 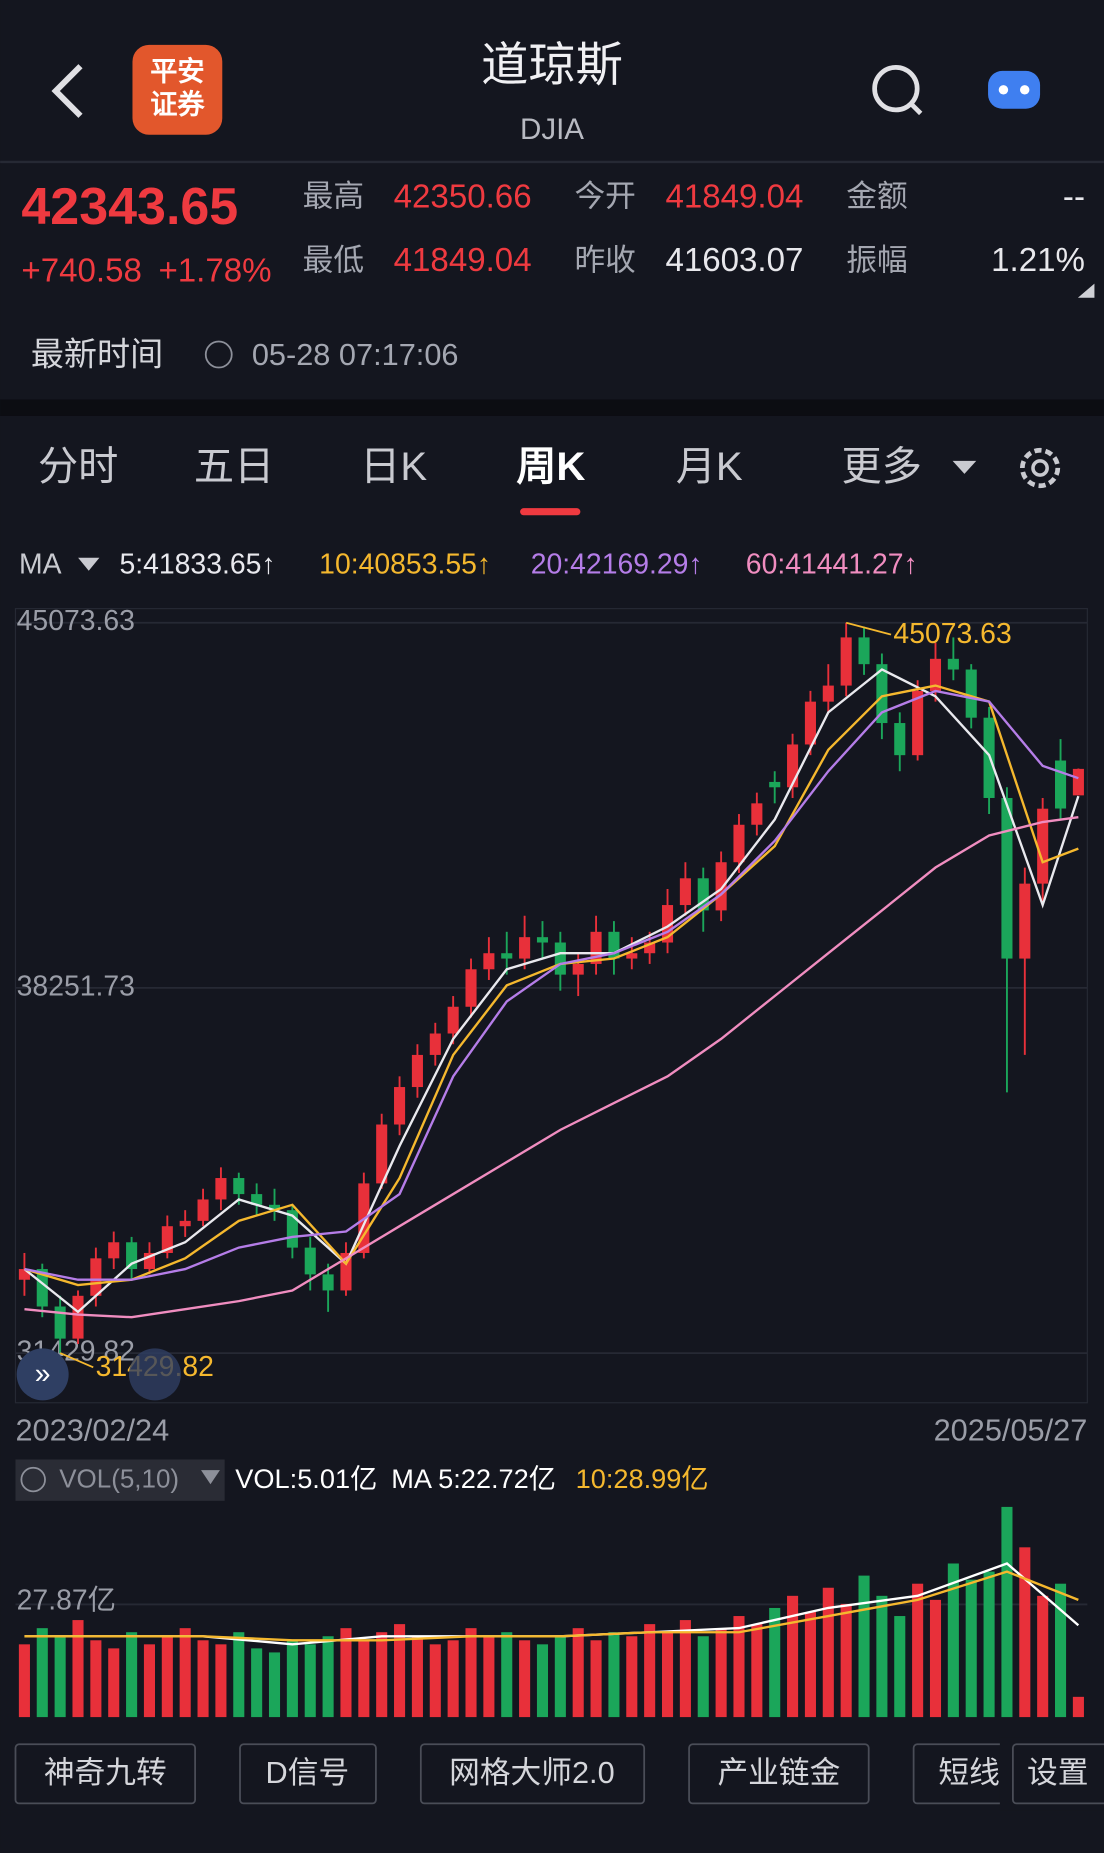 What do you see at coordinates (1074, 196) in the screenshot?
I see `quote-value: --` at bounding box center [1074, 196].